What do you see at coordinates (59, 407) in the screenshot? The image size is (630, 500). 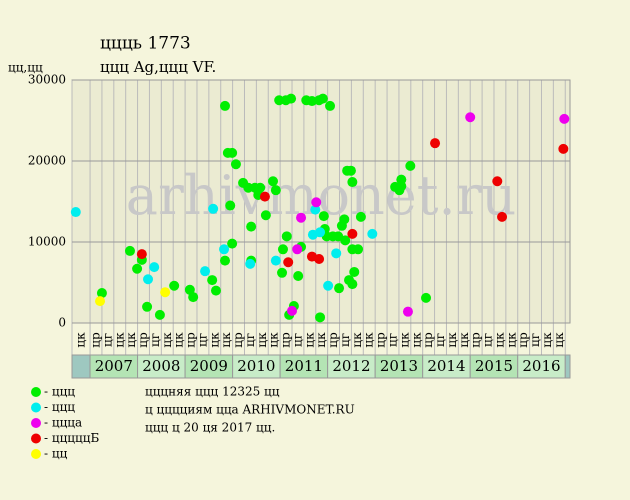 I see `legend-label: - ццц` at bounding box center [59, 407].